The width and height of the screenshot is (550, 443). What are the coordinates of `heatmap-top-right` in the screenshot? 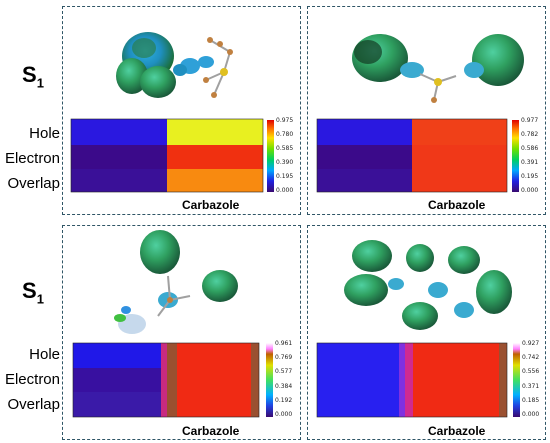 It's located at (417, 155).